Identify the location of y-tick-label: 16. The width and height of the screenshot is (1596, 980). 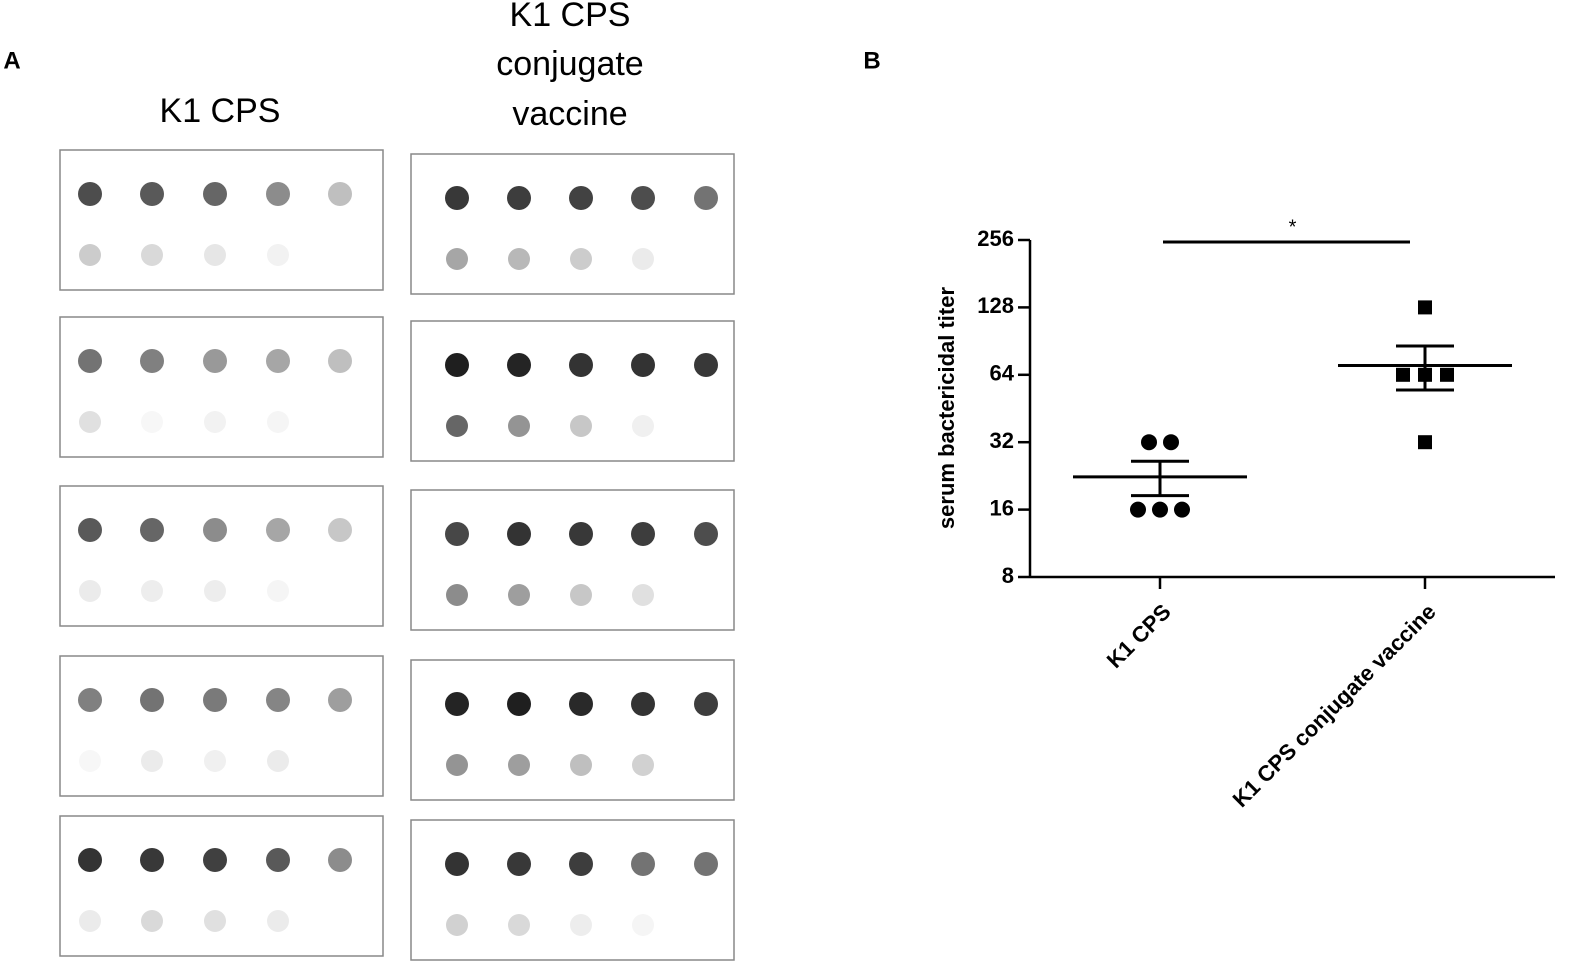
(1002, 507).